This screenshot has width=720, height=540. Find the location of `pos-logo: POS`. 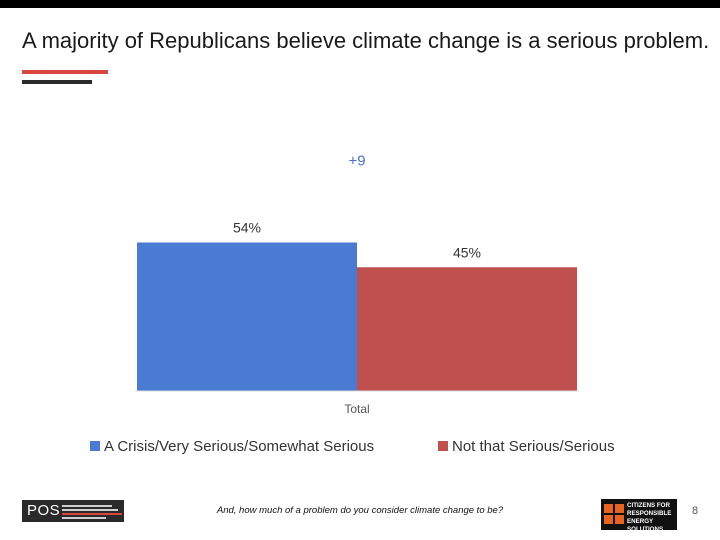

pos-logo: POS is located at coordinates (73, 511).